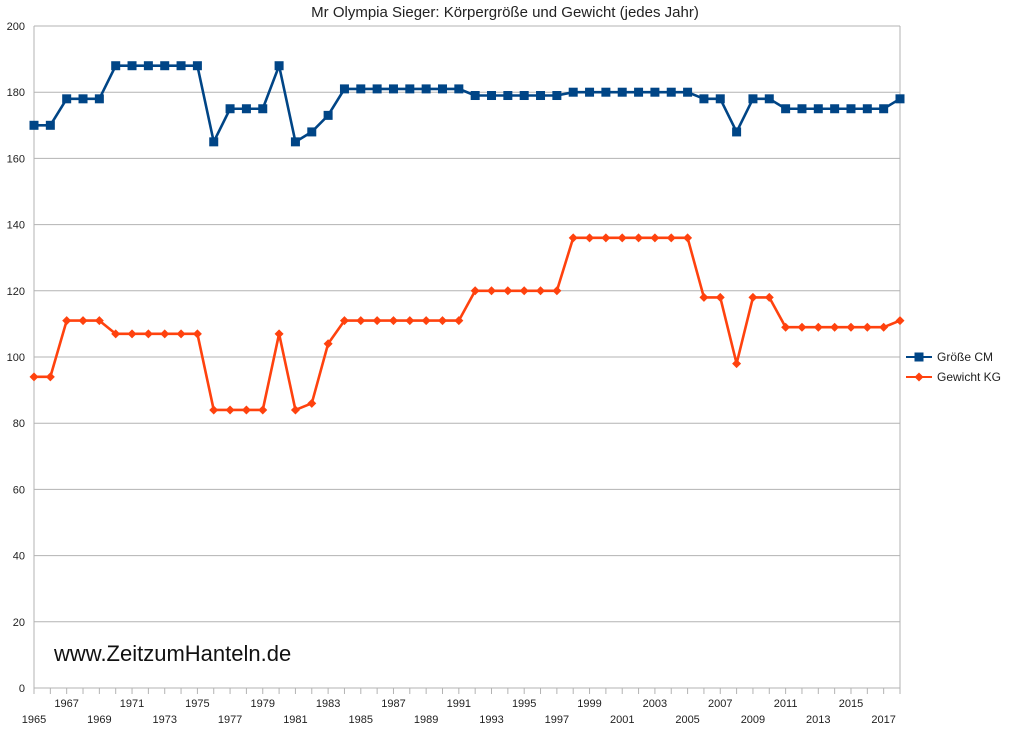 The height and width of the screenshot is (729, 1009). What do you see at coordinates (361, 720) in the screenshot?
I see `x-tick-label: 1985` at bounding box center [361, 720].